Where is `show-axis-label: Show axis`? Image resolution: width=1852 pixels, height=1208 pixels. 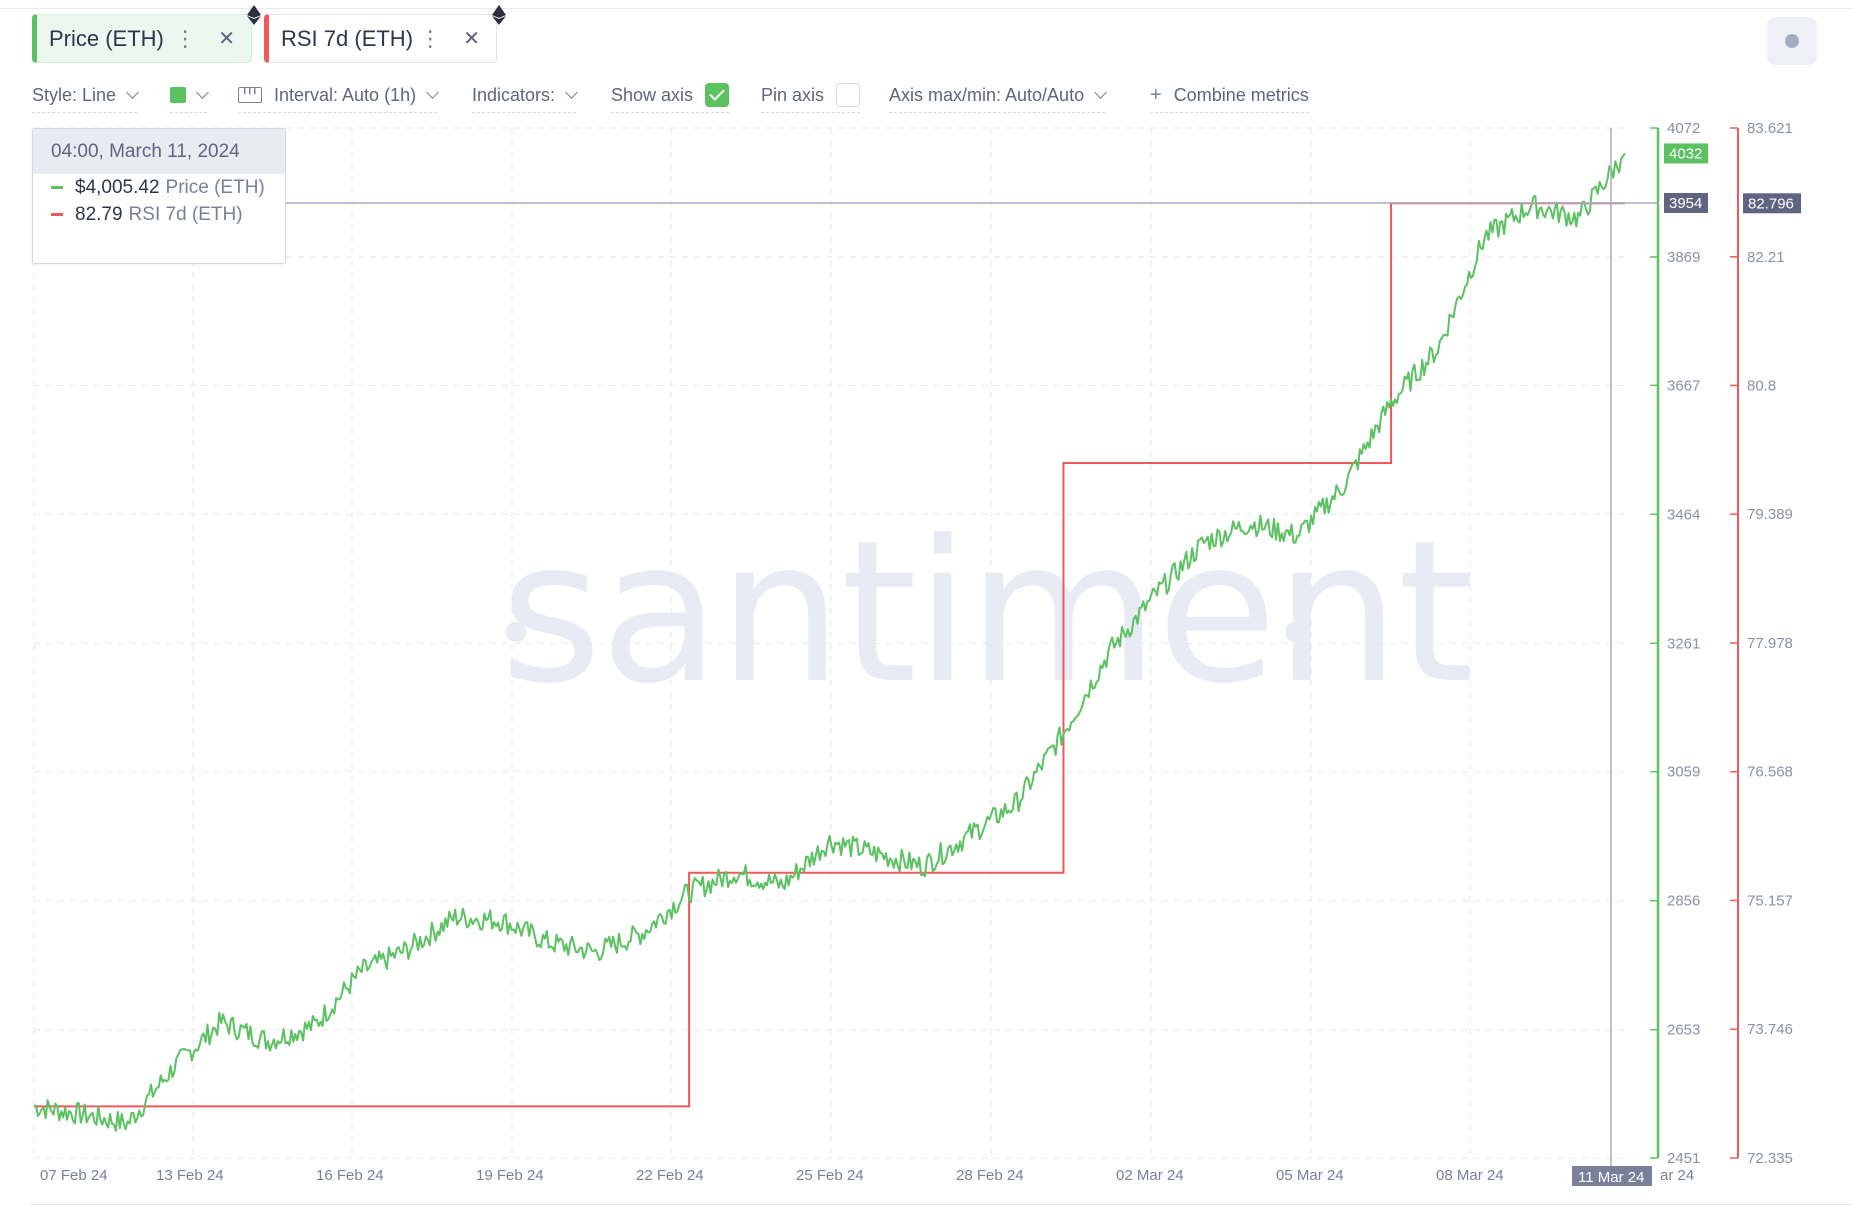
show-axis-label: Show axis is located at coordinates (652, 94).